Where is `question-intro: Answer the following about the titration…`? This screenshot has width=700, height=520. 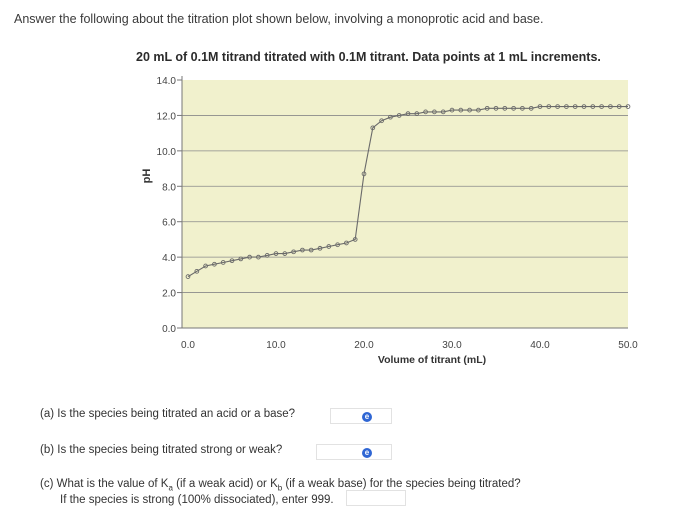
question-intro: Answer the following about the titration… is located at coordinates (279, 19).